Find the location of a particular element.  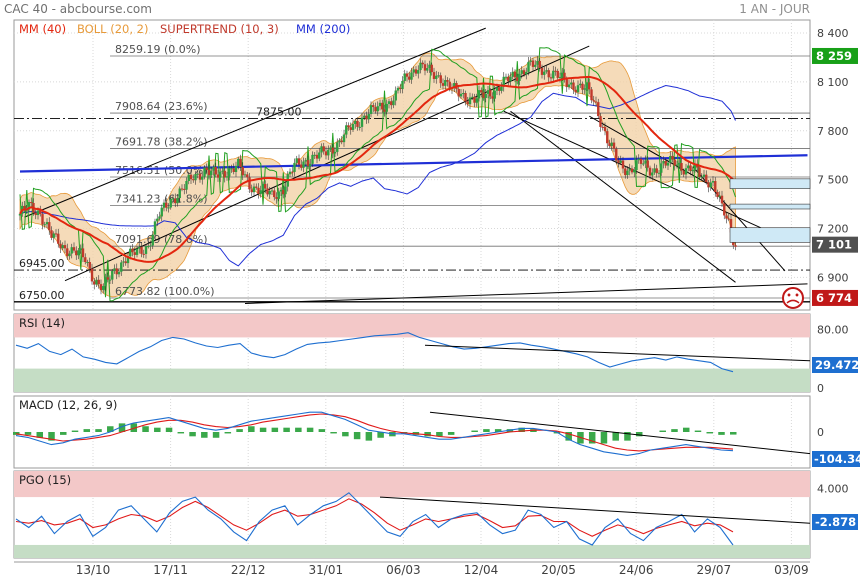

stop-price-tag: 6 774 is located at coordinates (834, 298).